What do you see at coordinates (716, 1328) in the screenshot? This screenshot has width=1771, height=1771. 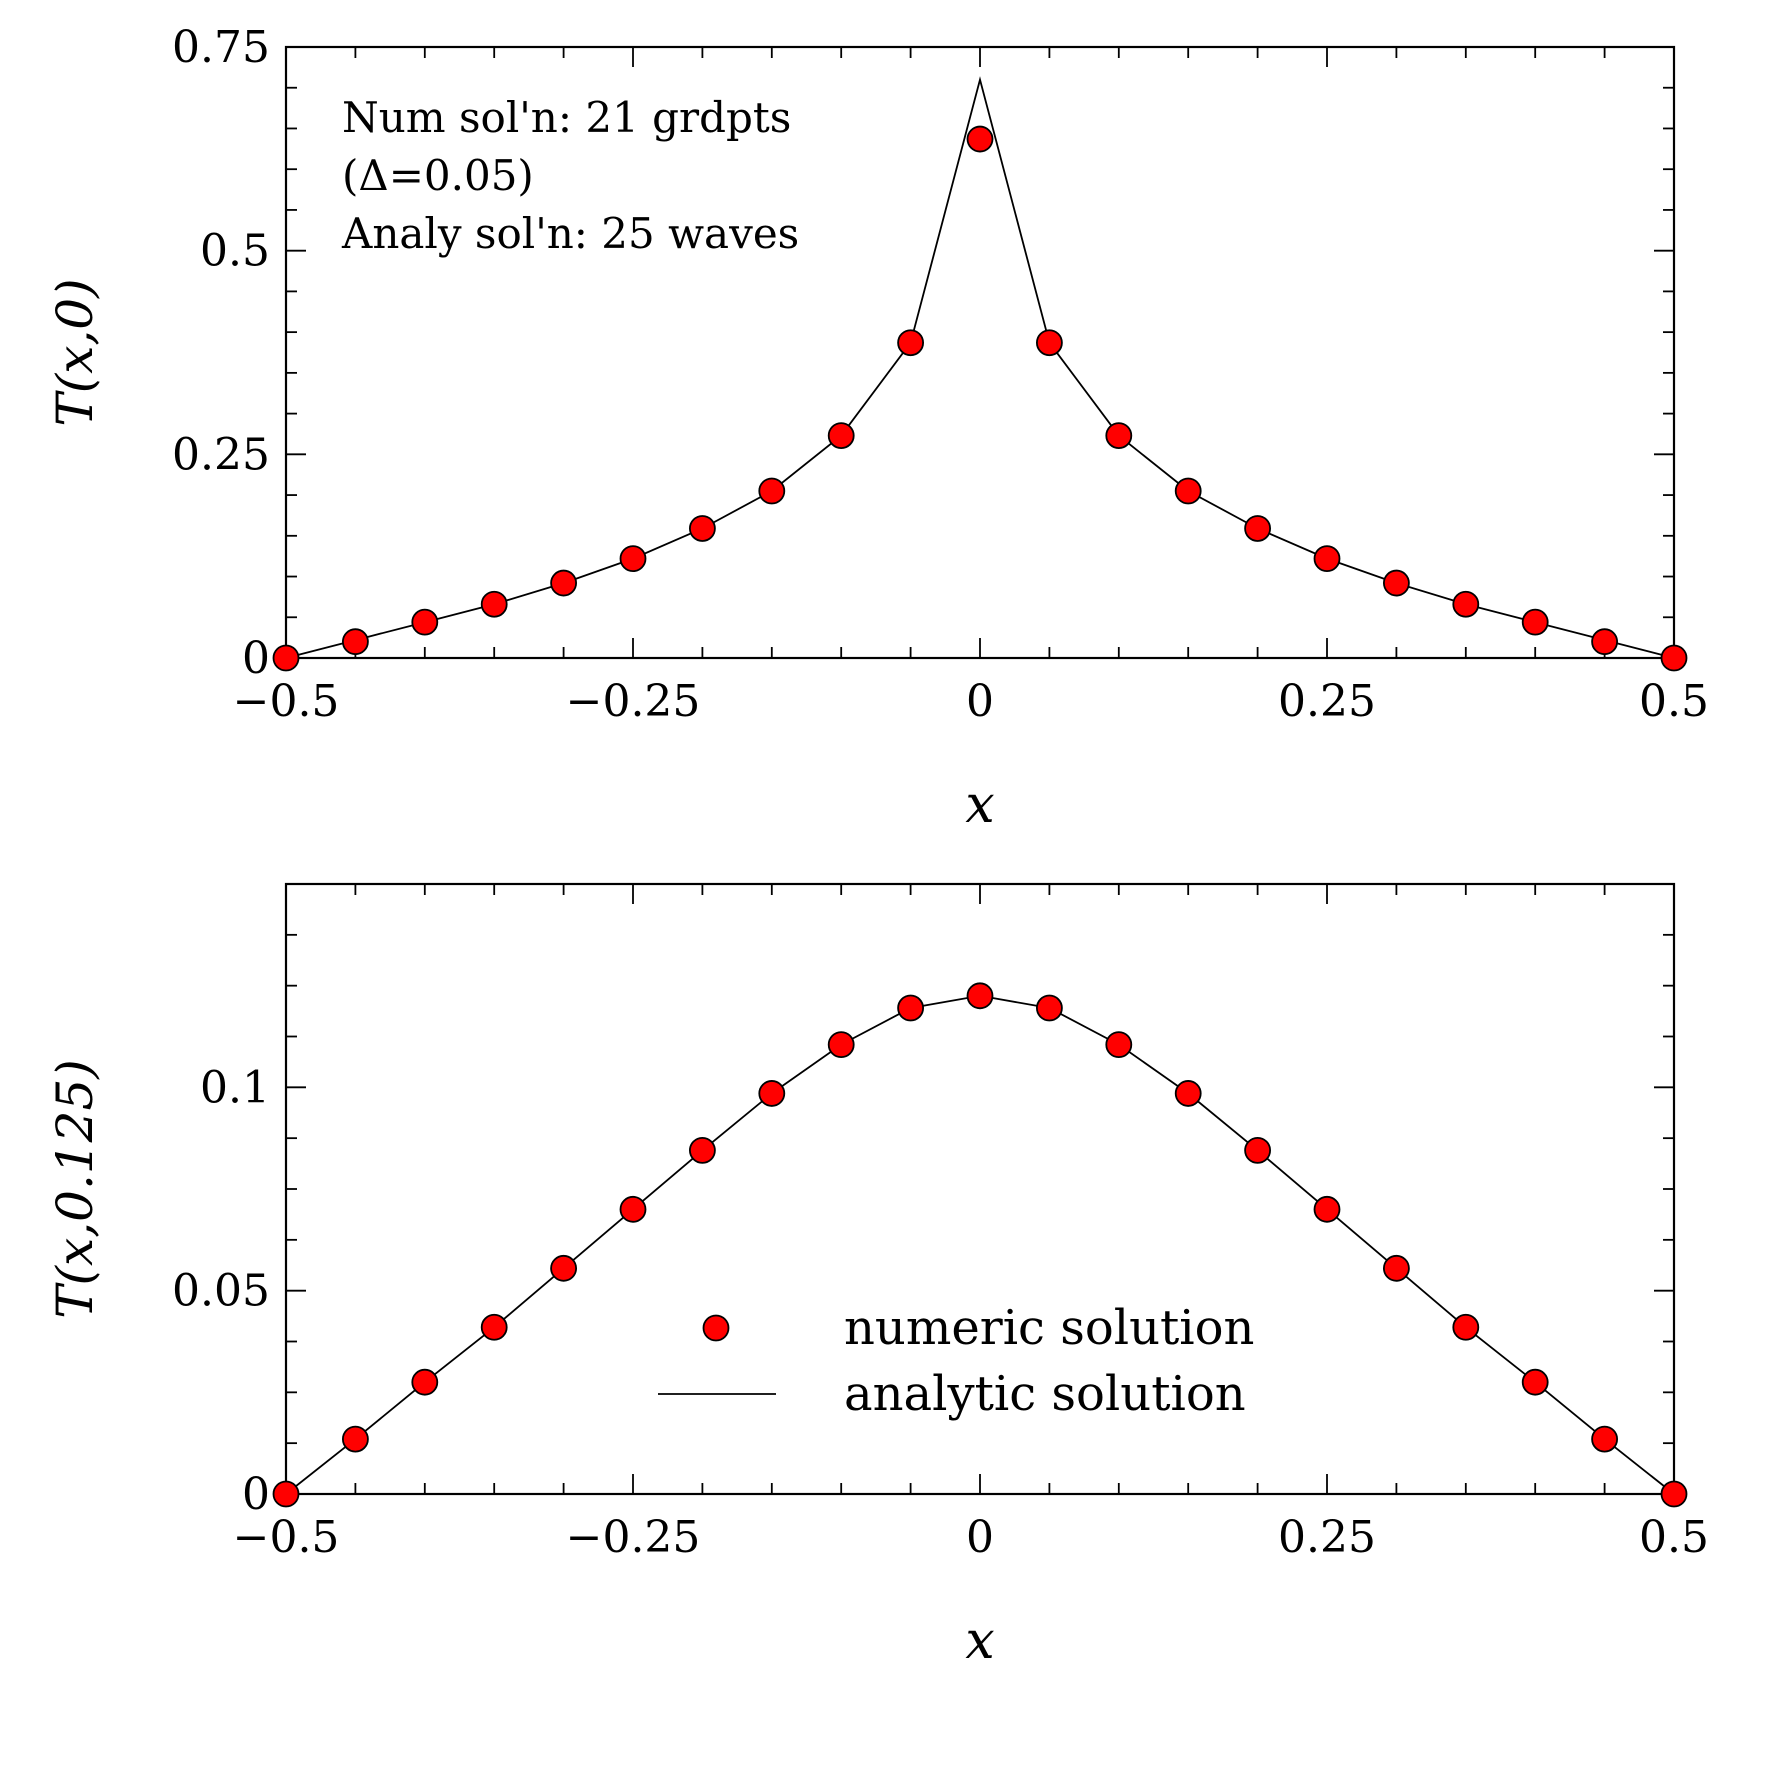 I see `legend-point-swatch` at bounding box center [716, 1328].